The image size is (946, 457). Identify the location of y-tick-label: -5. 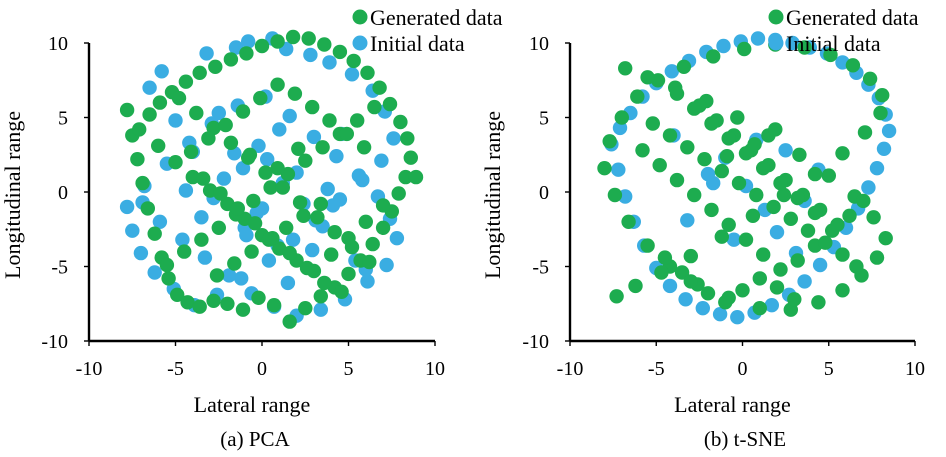
(540, 268).